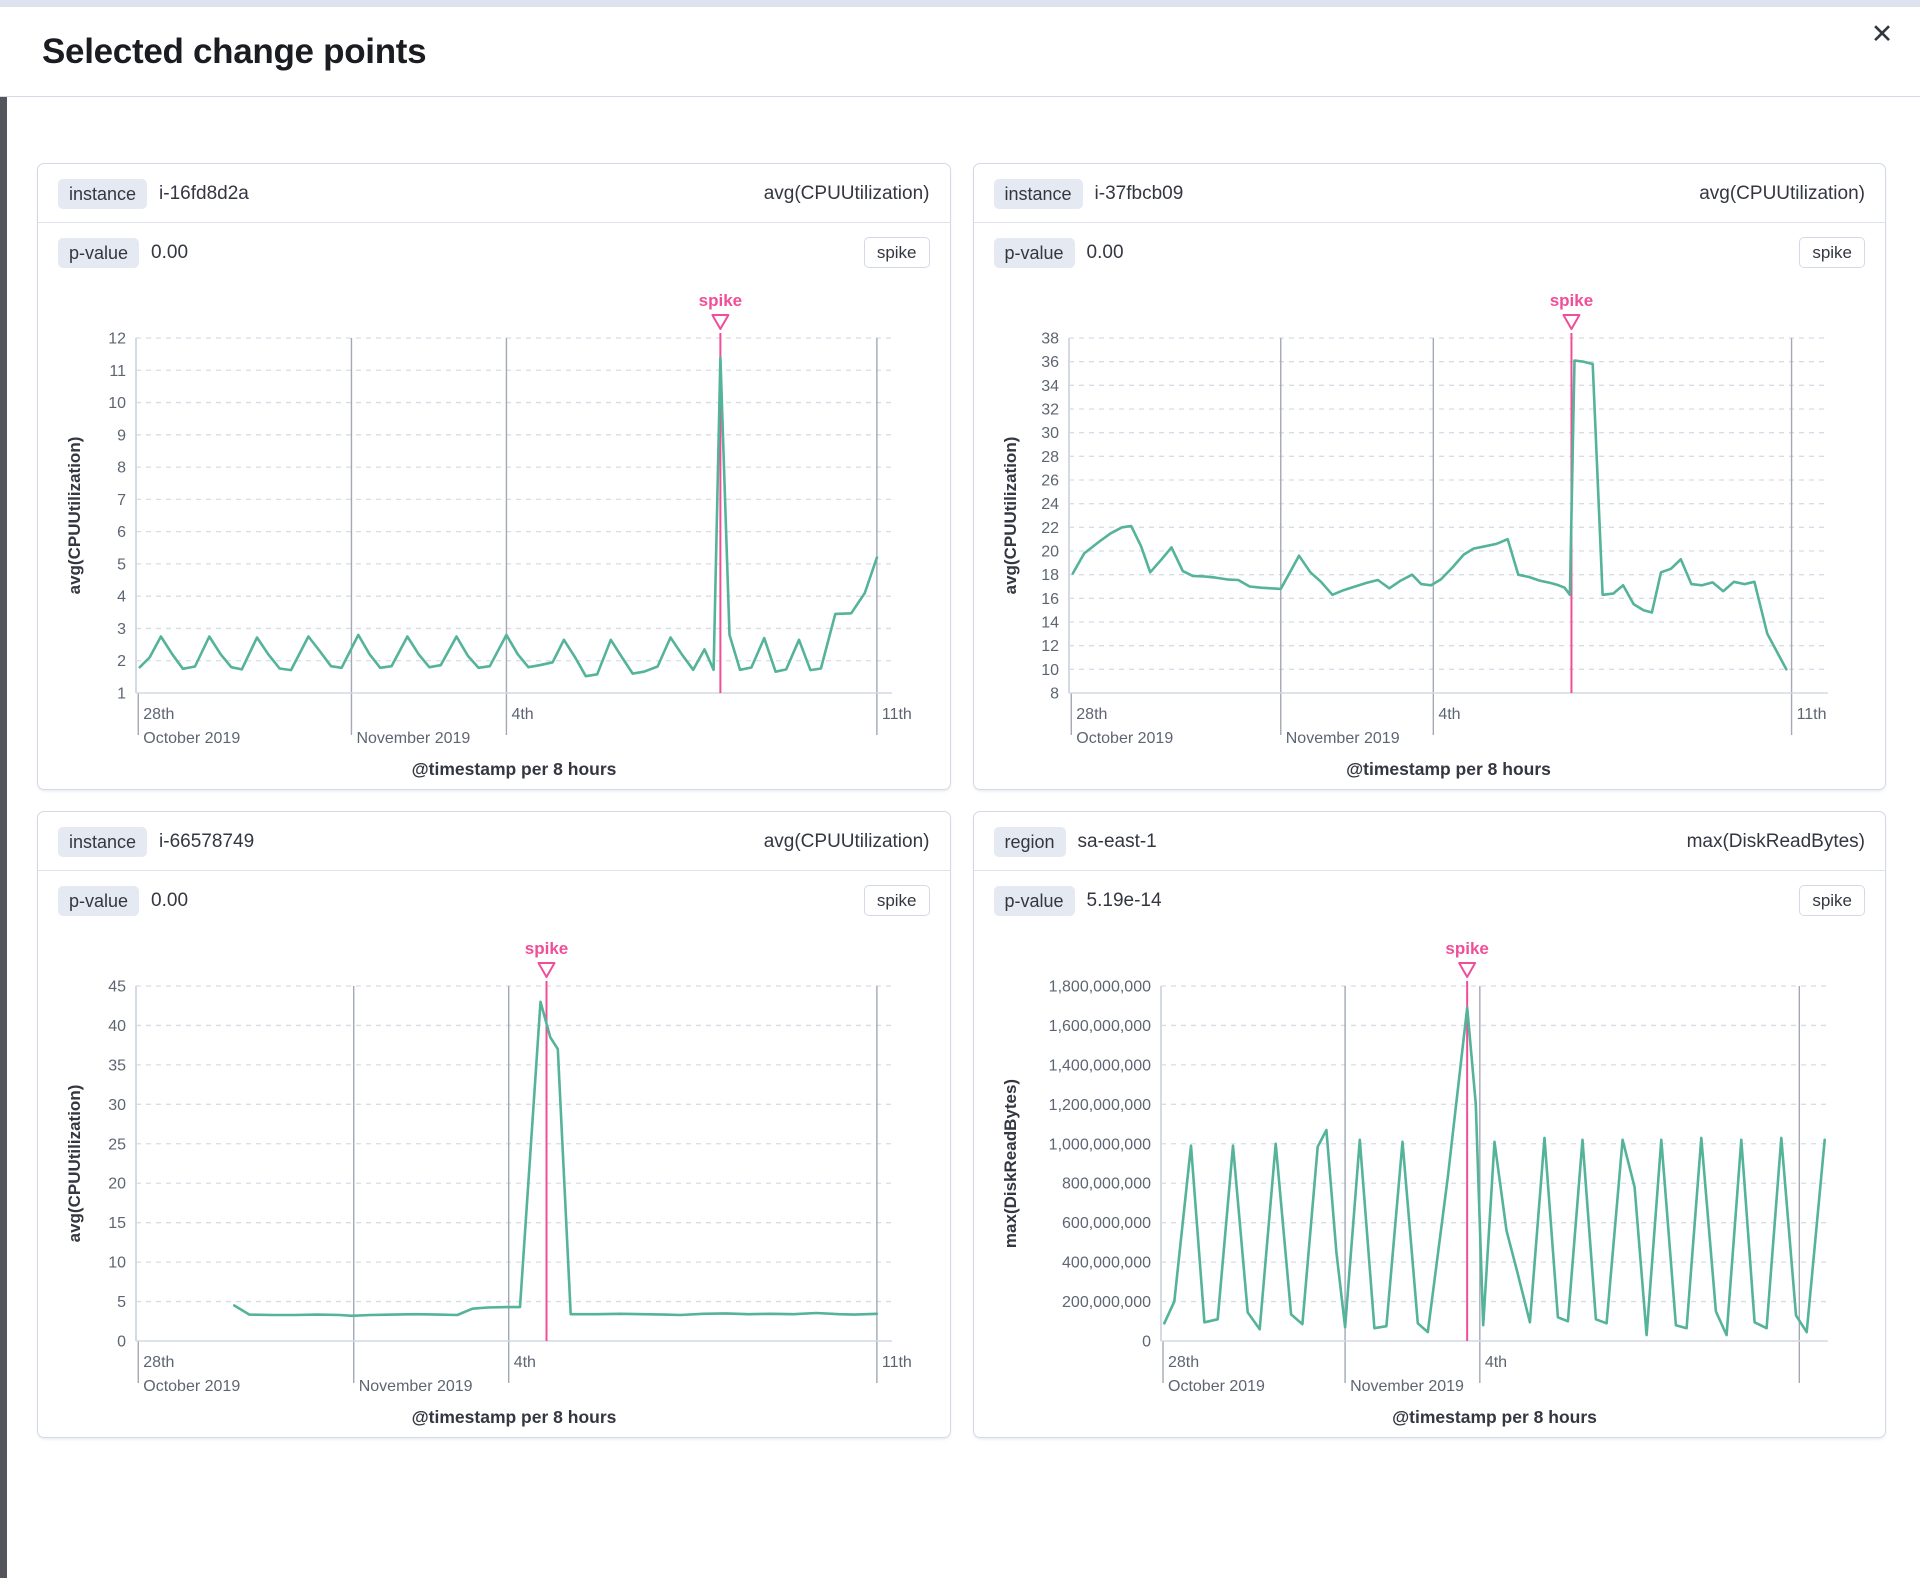 The image size is (1920, 1578). What do you see at coordinates (117, 987) in the screenshot?
I see `svg-text: 45` at bounding box center [117, 987].